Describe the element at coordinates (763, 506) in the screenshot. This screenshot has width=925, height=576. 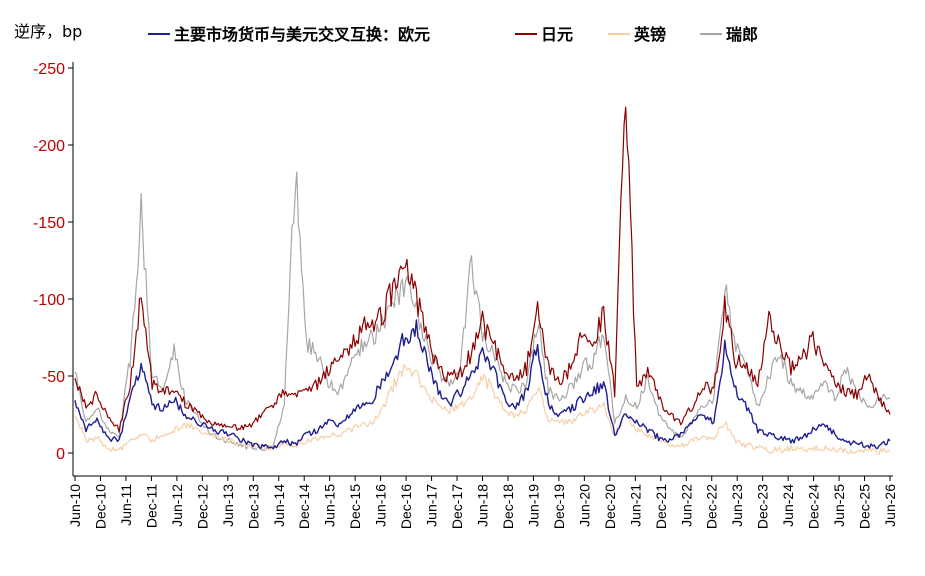
I see `x-tick-label: Dec-23` at that location.